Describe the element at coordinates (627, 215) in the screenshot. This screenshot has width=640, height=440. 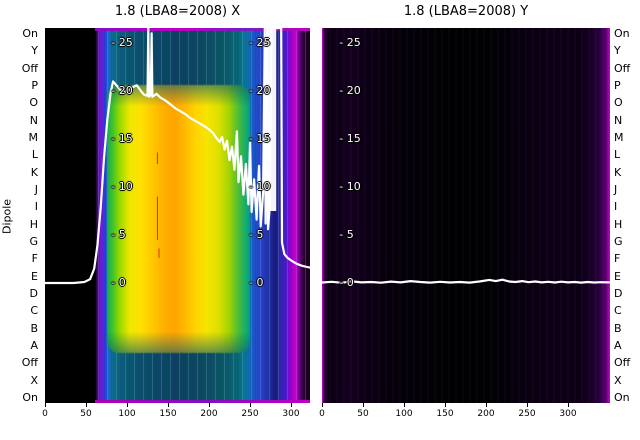
I see `dipole-labels-right: On Y Off P O N M L K J I H G F E D C B A Off X On` at that location.